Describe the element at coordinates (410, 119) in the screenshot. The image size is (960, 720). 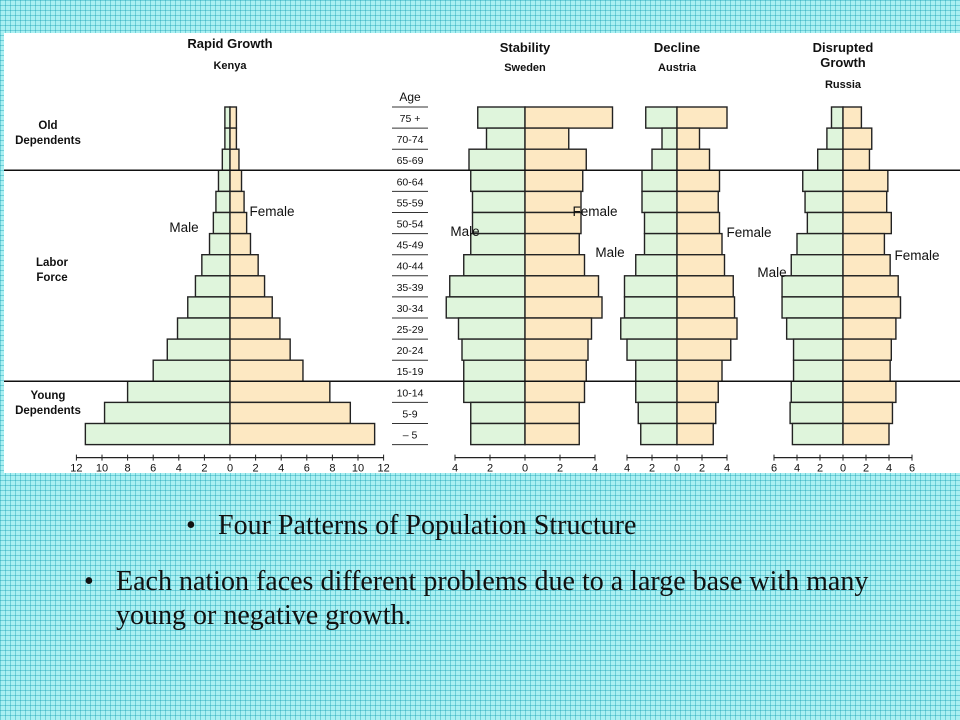
I see `age-group-label: 75 +` at that location.